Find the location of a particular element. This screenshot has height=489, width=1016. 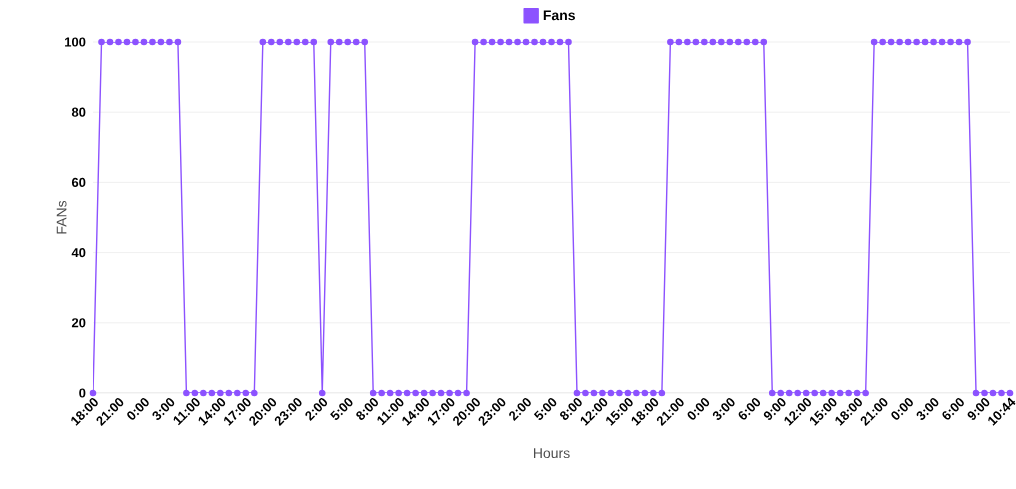

y-tick-label: 0 is located at coordinates (82, 393).